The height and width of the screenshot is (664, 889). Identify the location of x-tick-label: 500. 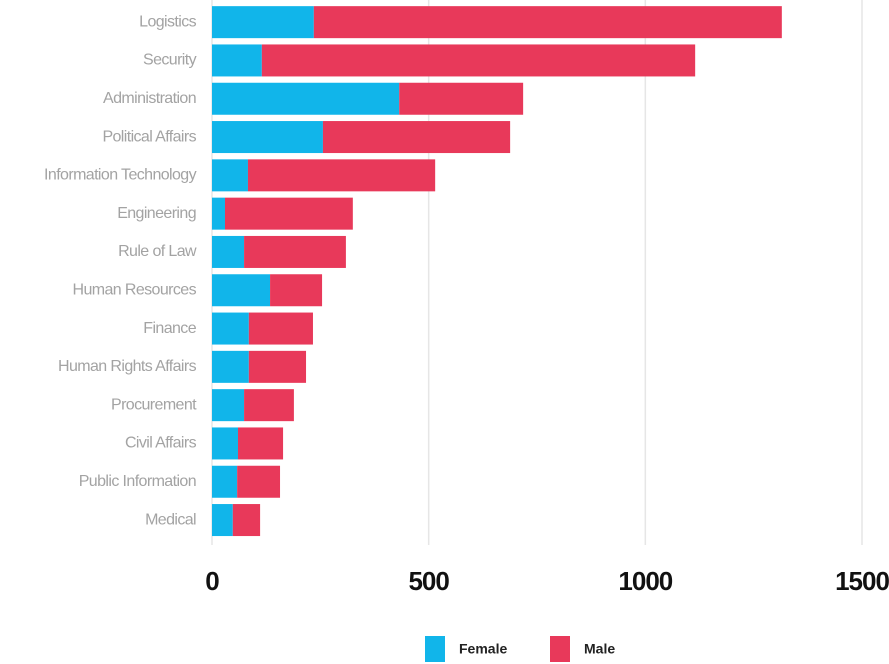
(428, 581).